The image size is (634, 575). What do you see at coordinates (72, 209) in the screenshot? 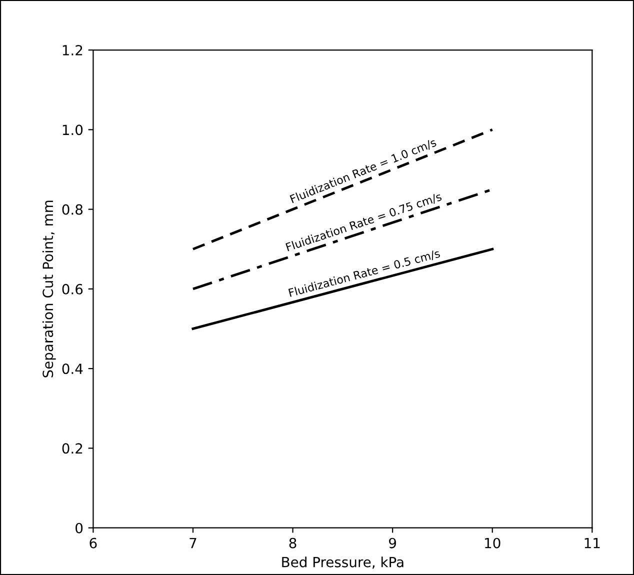
I see `y-tick-label: 0.8` at bounding box center [72, 209].